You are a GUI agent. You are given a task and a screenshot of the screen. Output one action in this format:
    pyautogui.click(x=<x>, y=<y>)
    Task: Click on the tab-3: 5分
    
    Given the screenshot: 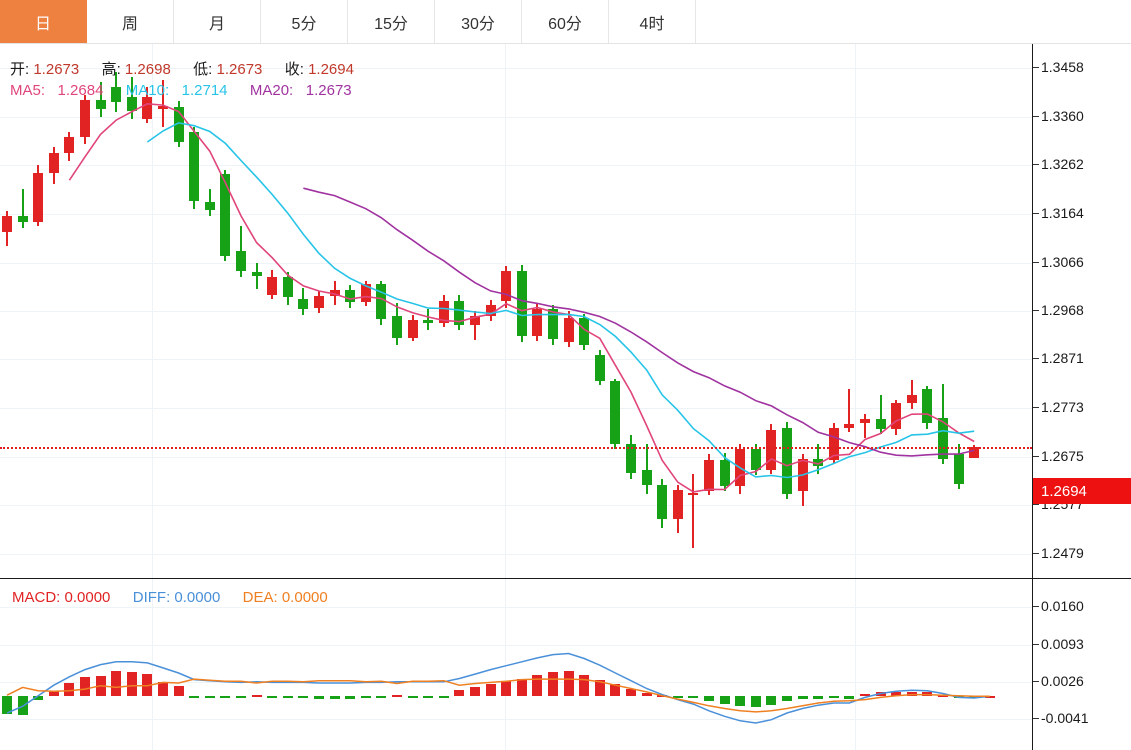 What is the action you would take?
    pyautogui.click(x=304, y=21)
    